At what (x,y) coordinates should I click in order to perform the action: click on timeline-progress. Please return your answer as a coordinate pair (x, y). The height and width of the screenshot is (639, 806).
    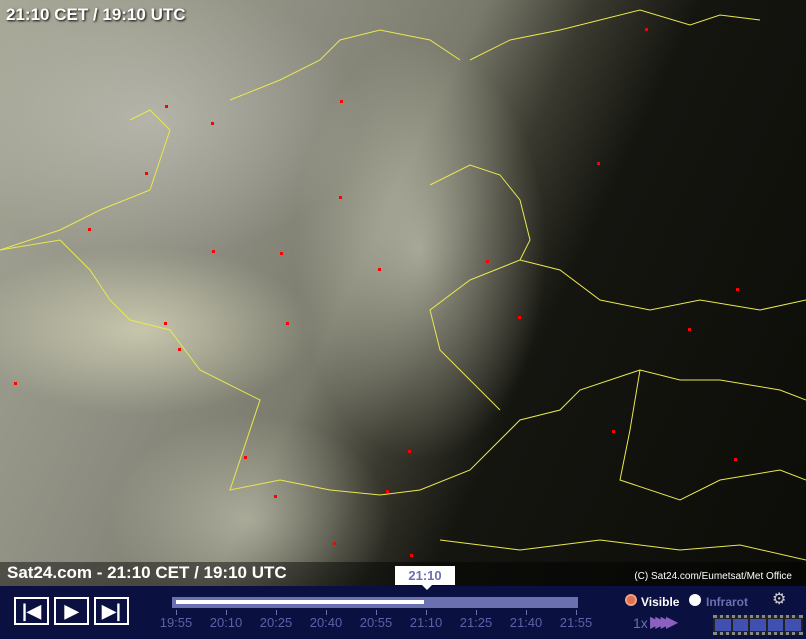
    Looking at the image, I should click on (300, 602).